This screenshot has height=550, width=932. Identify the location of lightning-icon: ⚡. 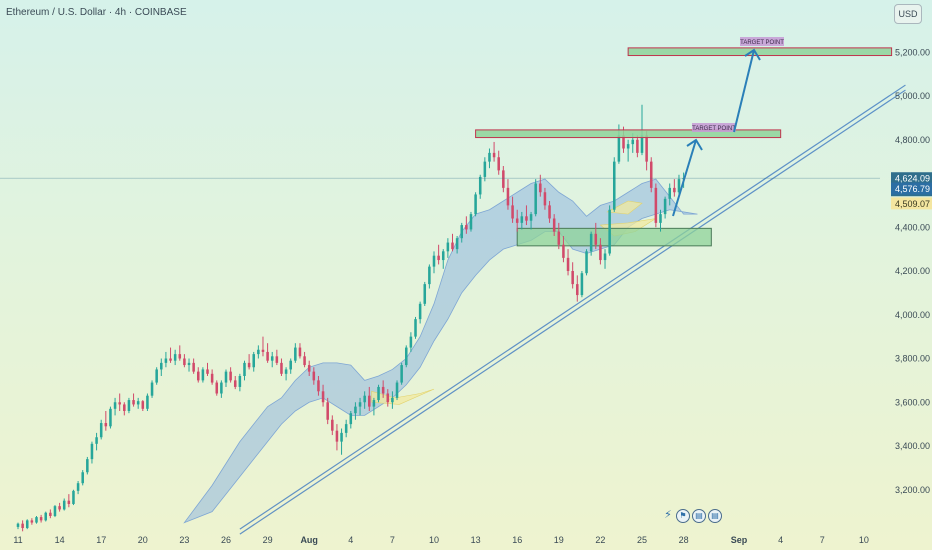
(668, 514).